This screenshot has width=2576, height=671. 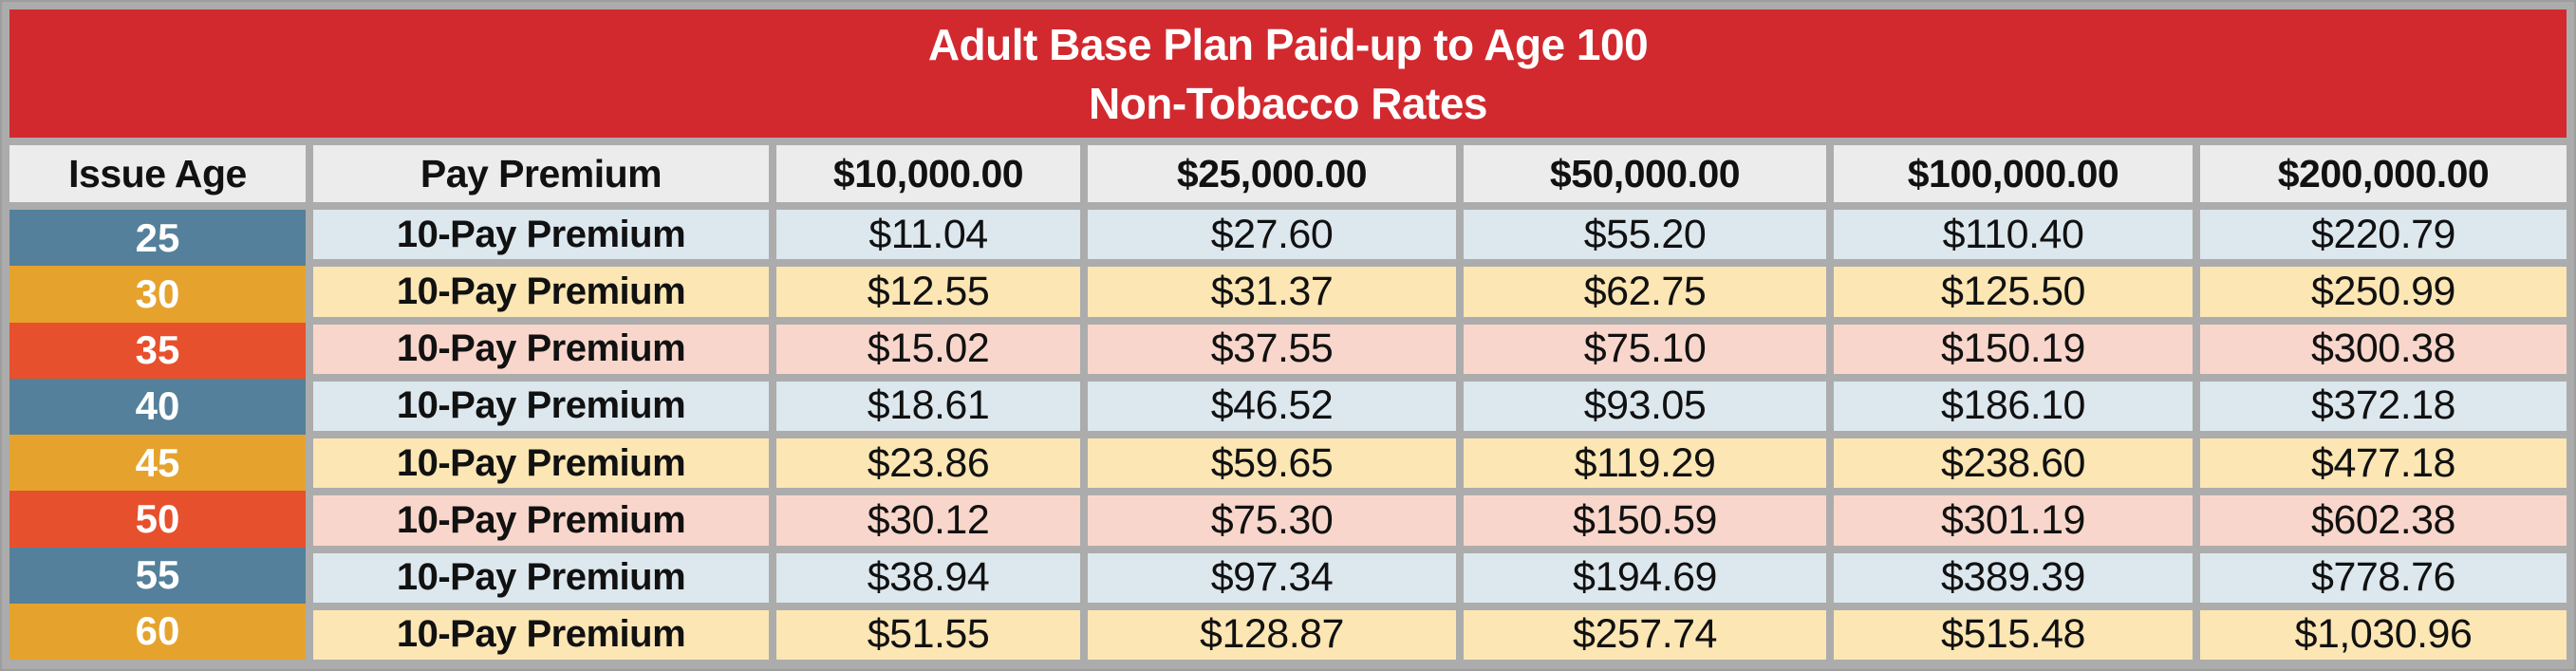 What do you see at coordinates (2383, 292) in the screenshot?
I see `rate-cell: $250.99` at bounding box center [2383, 292].